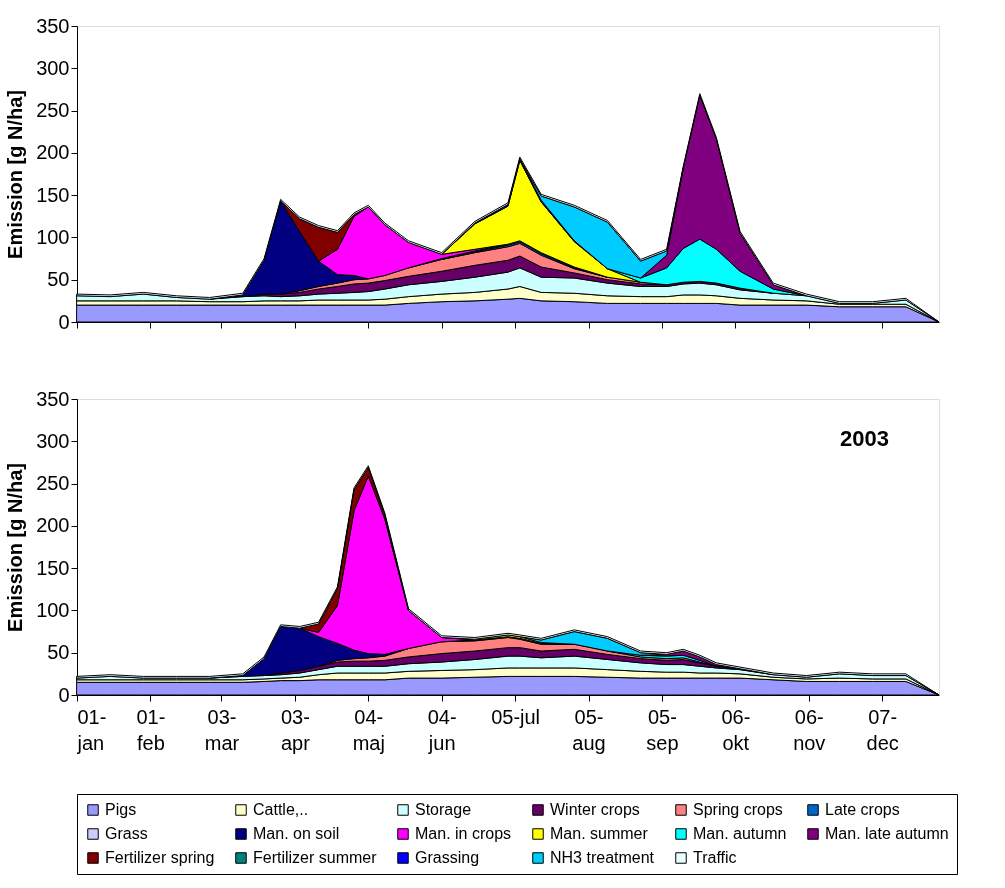 The width and height of the screenshot is (1005, 888). What do you see at coordinates (595, 809) in the screenshot?
I see `legend-label: Winter crops` at bounding box center [595, 809].